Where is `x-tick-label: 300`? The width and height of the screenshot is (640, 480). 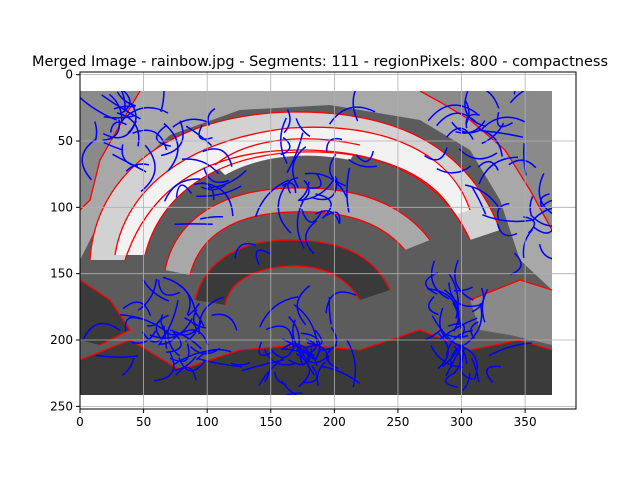 x-tick-label: 300 is located at coordinates (461, 422).